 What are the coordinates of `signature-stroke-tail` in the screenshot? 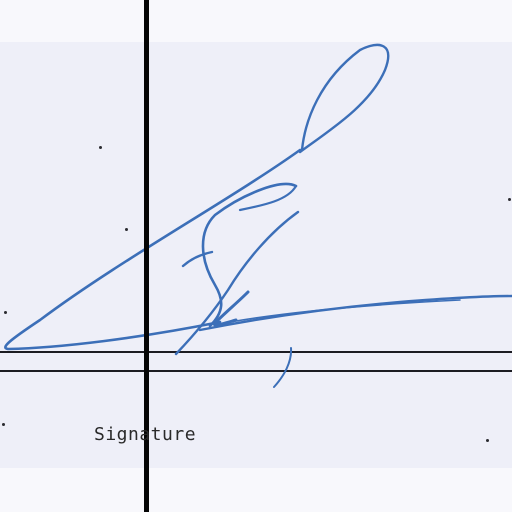 It's located at (355, 313).